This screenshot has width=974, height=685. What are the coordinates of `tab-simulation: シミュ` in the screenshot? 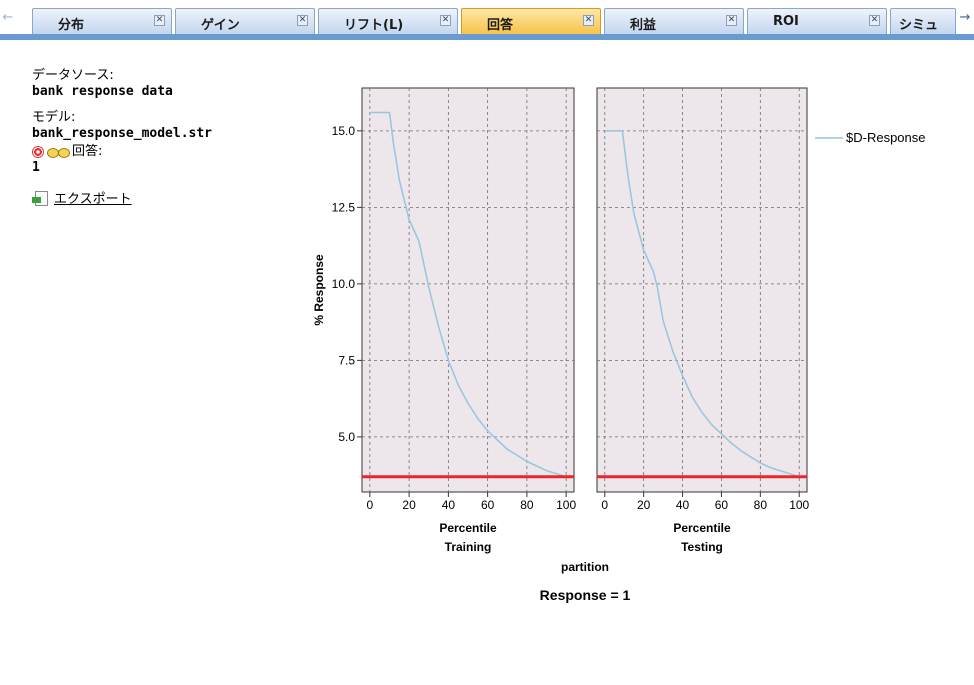 It's located at (923, 21).